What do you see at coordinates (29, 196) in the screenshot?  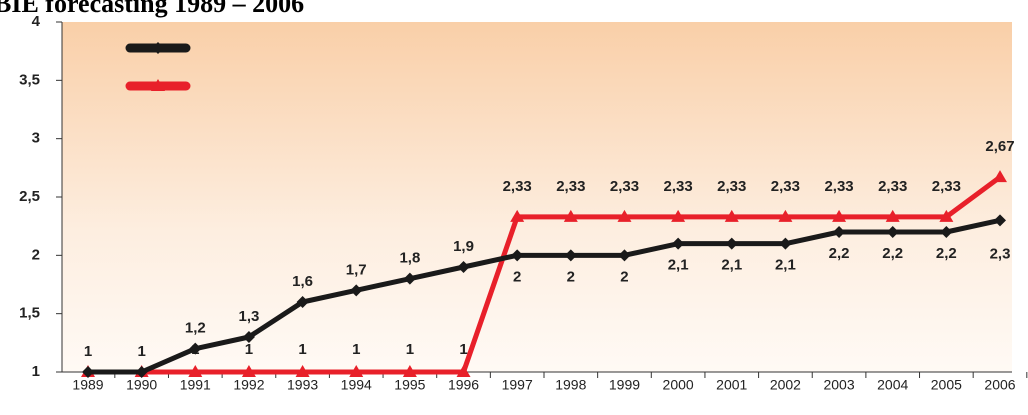 I see `y-tick-label: 2,5` at bounding box center [29, 196].